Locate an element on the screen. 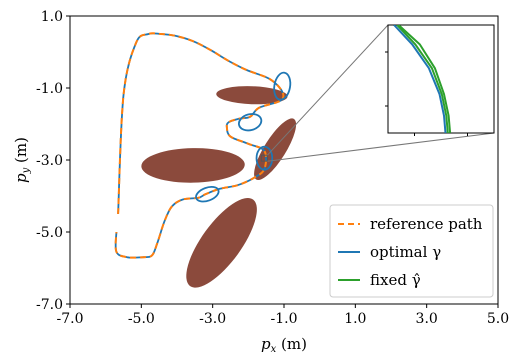 The image size is (517, 356). x-tick-label-2: -5.0 is located at coordinates (141, 319).